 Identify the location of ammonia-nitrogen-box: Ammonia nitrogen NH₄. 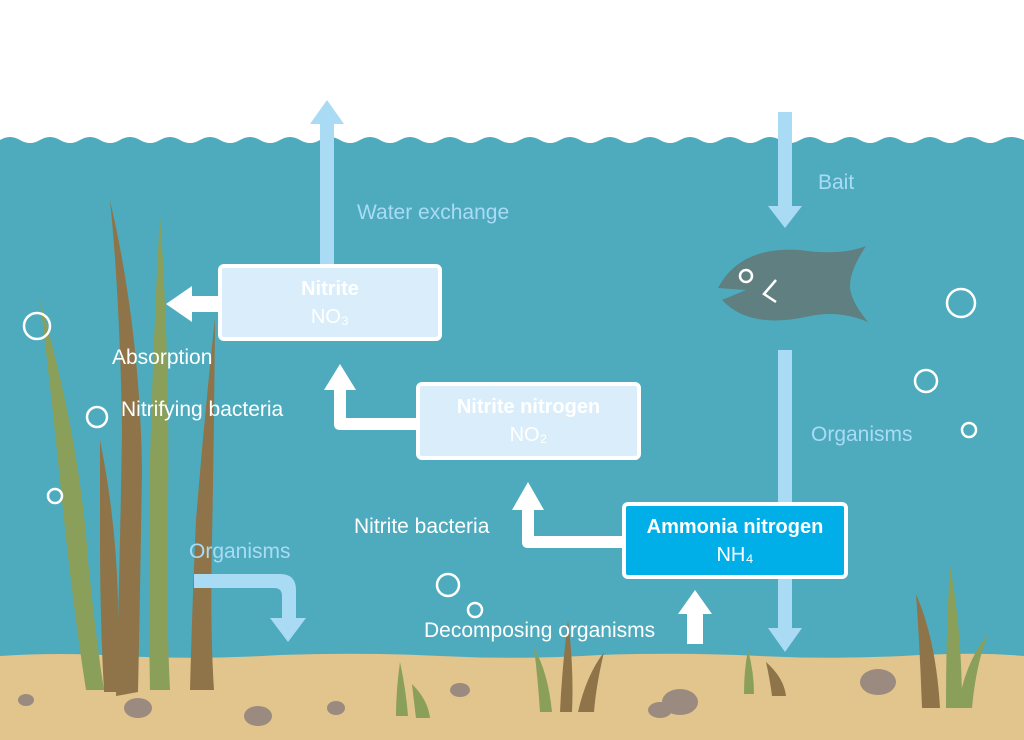
(735, 540).